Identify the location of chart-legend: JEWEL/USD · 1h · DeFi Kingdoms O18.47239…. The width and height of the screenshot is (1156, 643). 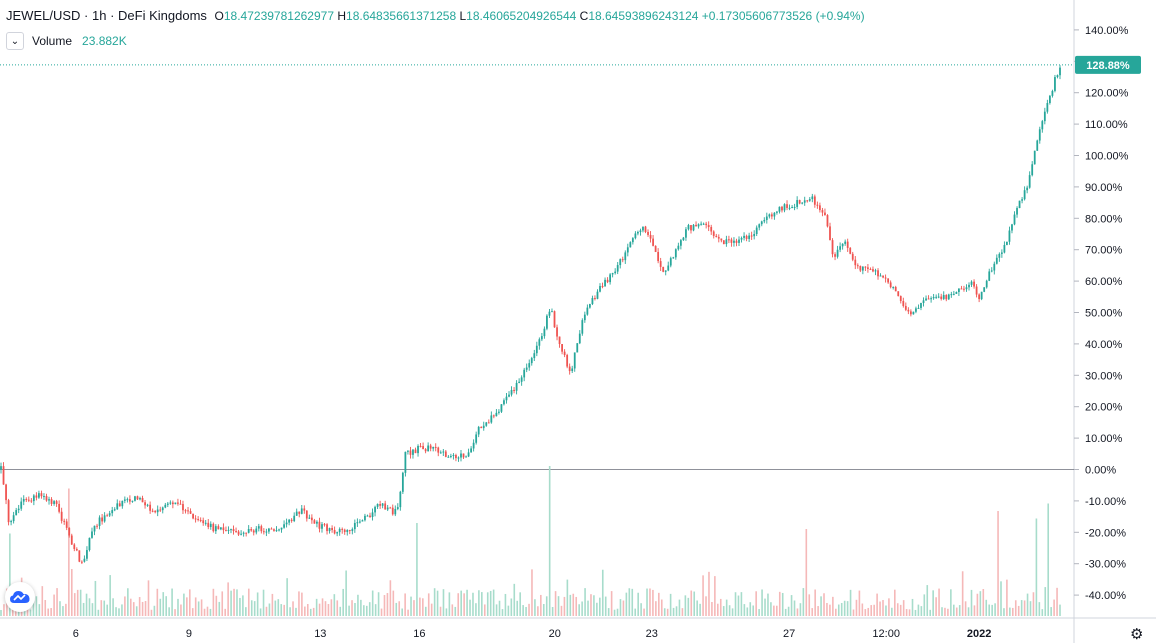
(435, 15).